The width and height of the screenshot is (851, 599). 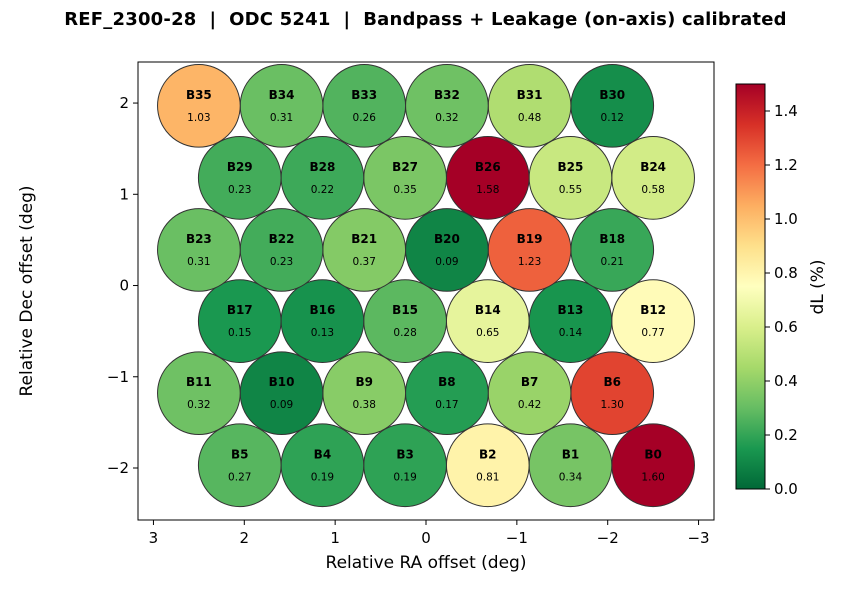 I want to click on beam-name-label: B13, so click(x=571, y=310).